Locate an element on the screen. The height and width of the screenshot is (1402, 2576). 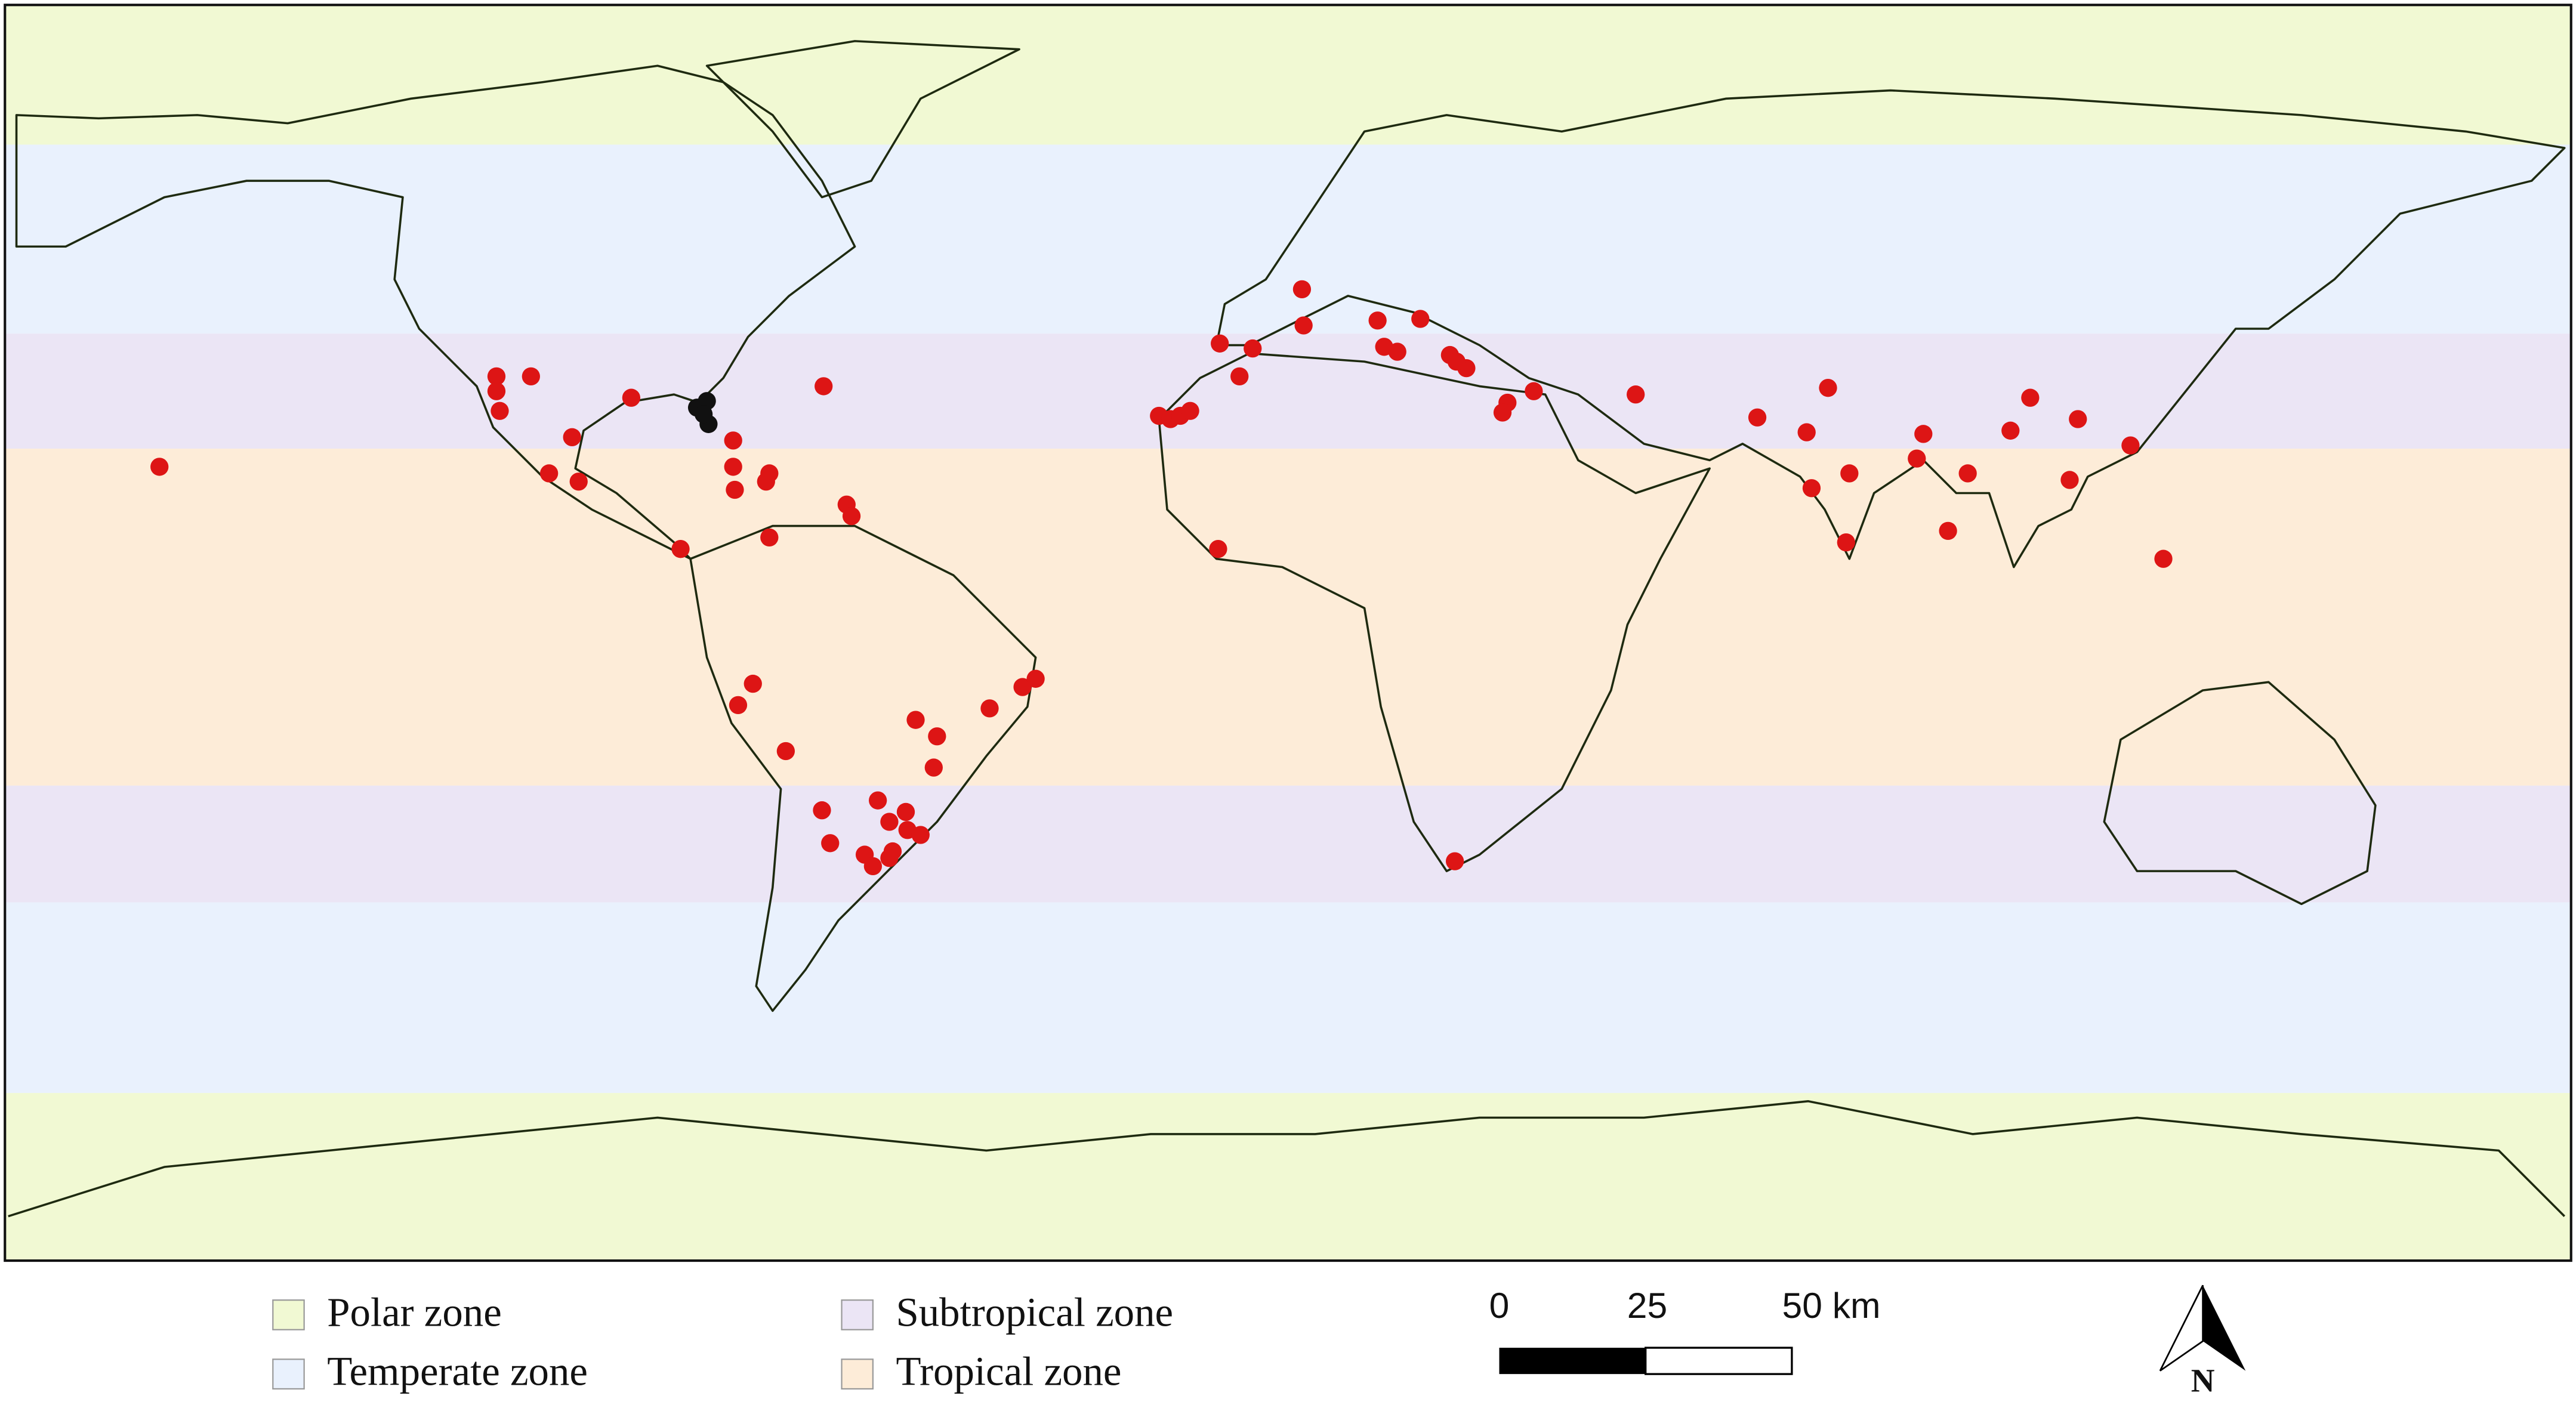
north-label: N is located at coordinates (2203, 1380).